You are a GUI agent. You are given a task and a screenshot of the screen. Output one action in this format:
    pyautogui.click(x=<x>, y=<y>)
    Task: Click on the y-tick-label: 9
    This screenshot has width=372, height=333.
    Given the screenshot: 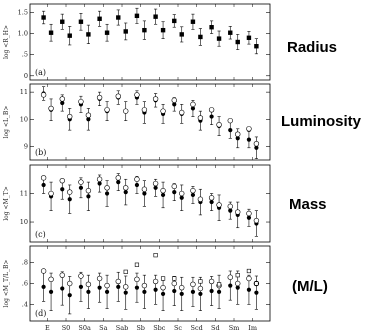 What is the action you would take?
    pyautogui.click(x=26, y=146)
    